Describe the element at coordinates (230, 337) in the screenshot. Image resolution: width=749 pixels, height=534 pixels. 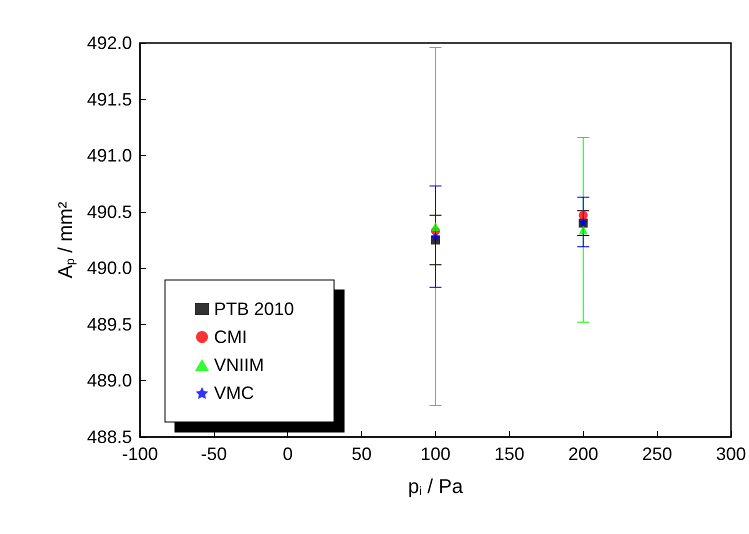
I see `legend-label: CMI` at that location.